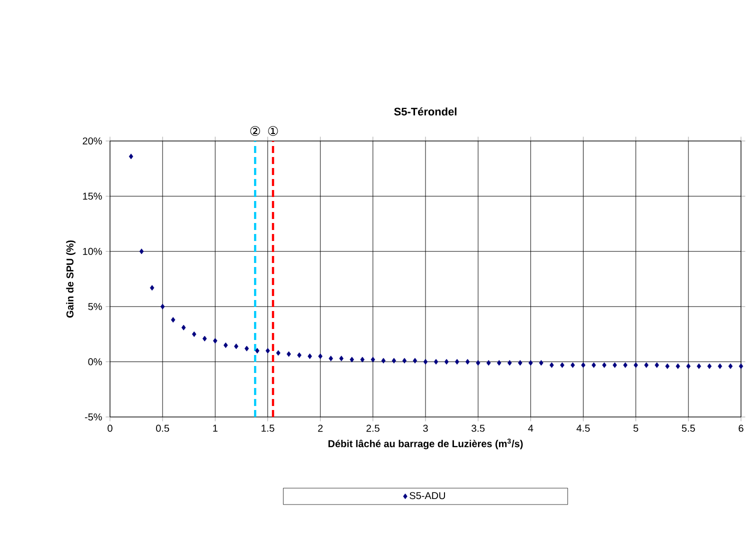 This screenshot has width=751, height=533. I want to click on ref-line-label: ①, so click(273, 131).